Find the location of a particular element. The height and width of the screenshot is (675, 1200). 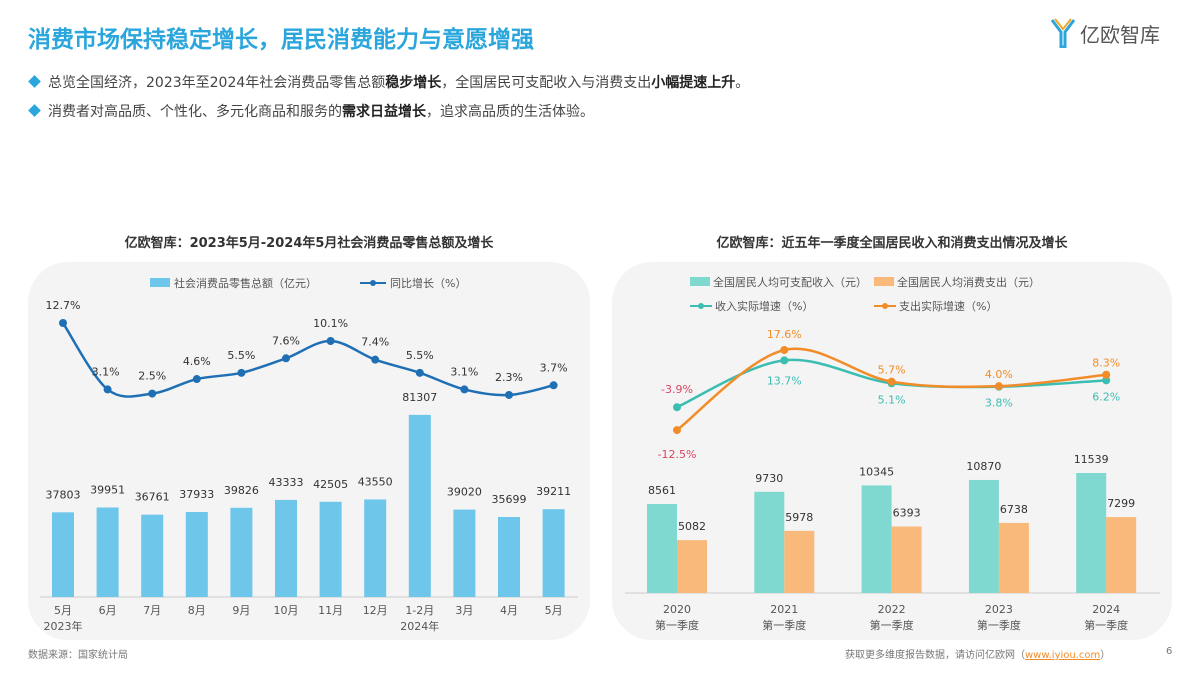

source-note: 数据来源：国家统计局 is located at coordinates (78, 655).